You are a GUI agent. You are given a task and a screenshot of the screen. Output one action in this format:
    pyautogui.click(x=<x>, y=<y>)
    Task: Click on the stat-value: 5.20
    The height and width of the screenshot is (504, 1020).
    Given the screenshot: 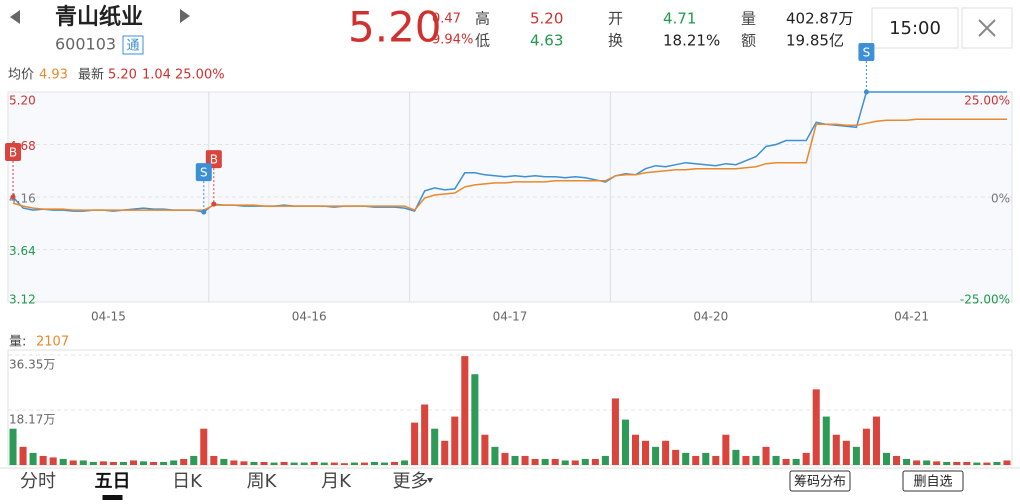 What is the action you would take?
    pyautogui.click(x=546, y=19)
    